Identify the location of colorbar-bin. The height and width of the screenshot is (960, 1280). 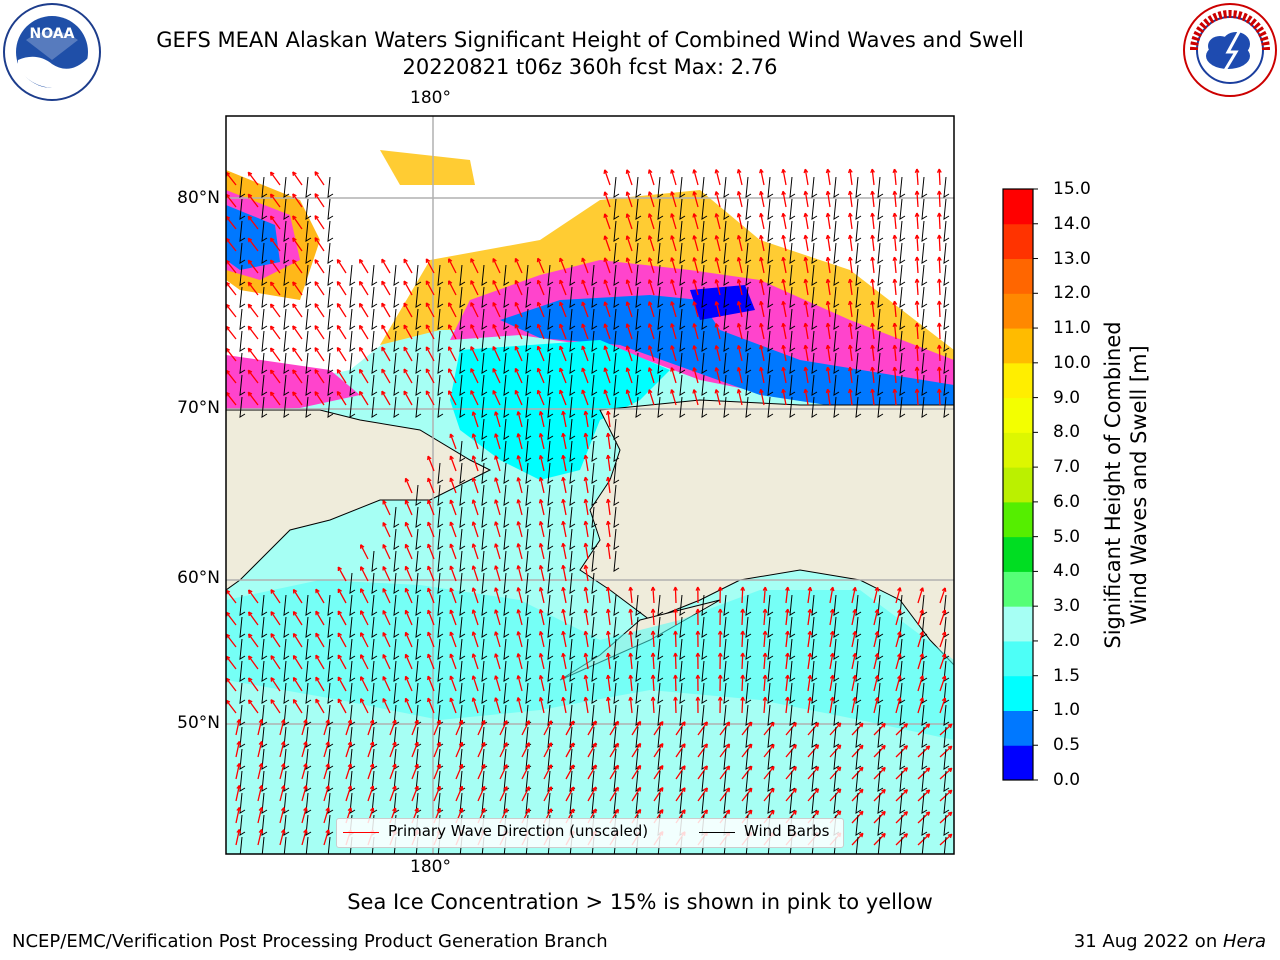
(1018, 311).